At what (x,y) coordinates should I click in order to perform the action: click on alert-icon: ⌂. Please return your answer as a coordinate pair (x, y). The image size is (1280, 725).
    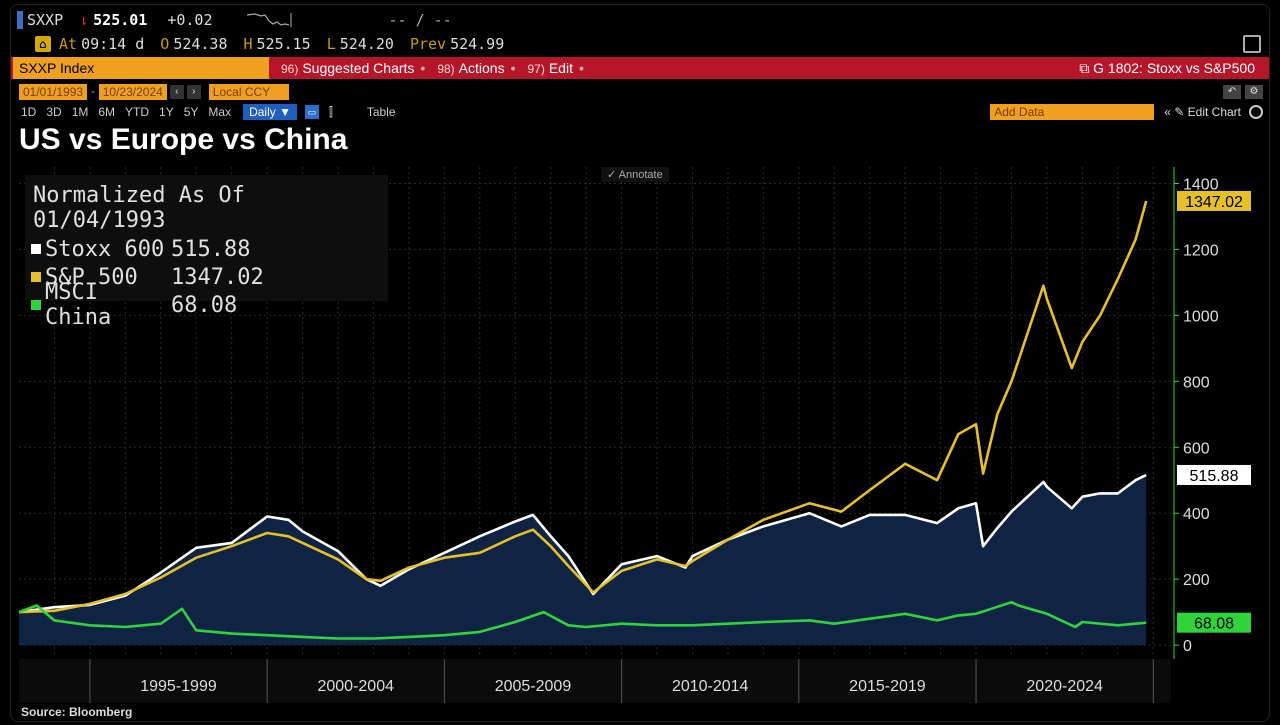
    Looking at the image, I should click on (43, 44).